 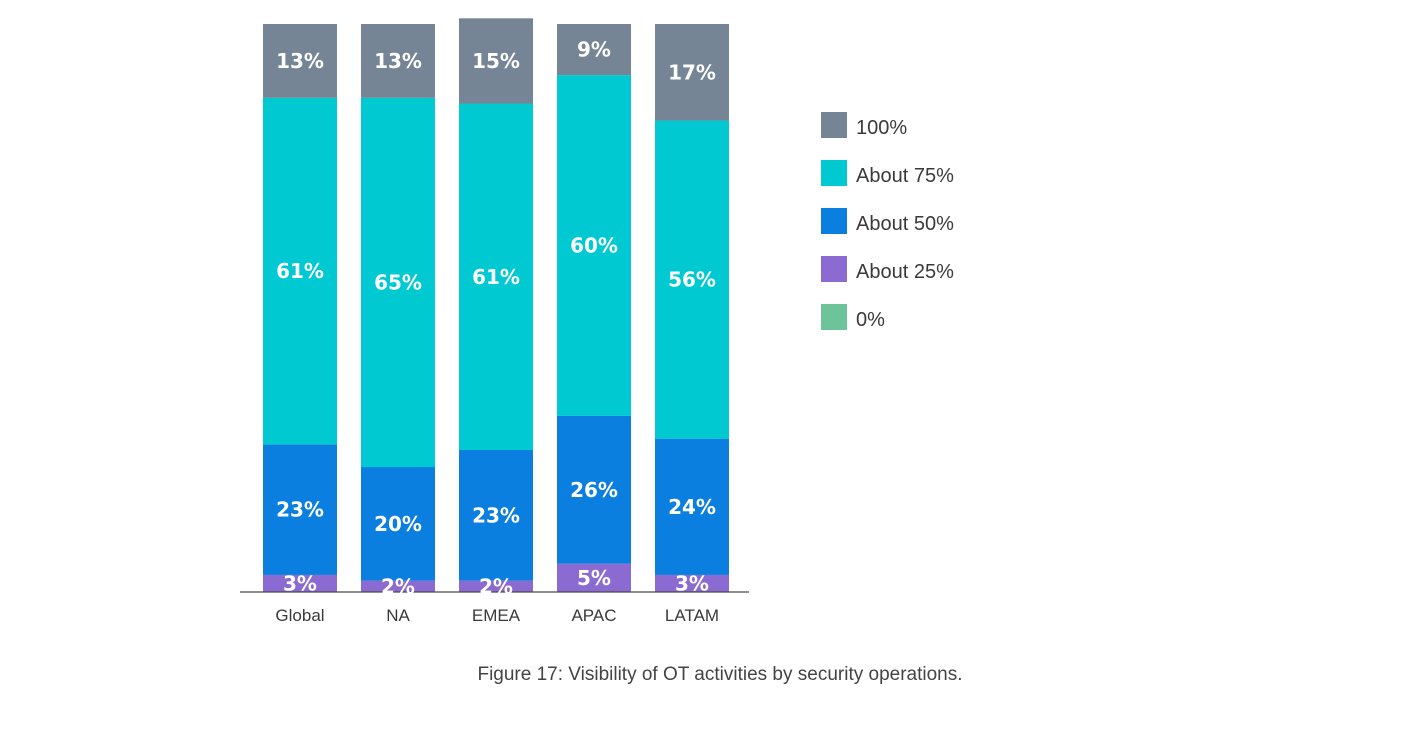 I want to click on bar-segment-emea-about-50-, so click(x=496, y=515).